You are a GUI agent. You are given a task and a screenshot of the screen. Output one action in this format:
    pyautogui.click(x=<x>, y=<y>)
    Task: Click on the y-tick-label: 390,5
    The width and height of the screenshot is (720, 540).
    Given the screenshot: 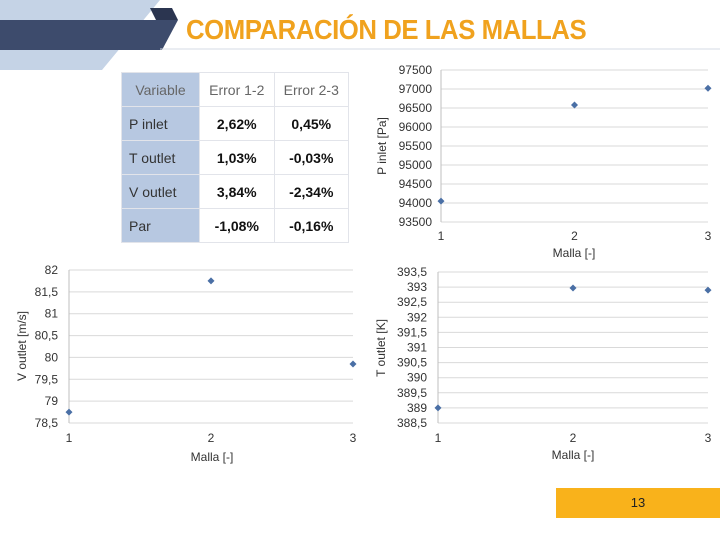 What is the action you would take?
    pyautogui.click(x=412, y=363)
    